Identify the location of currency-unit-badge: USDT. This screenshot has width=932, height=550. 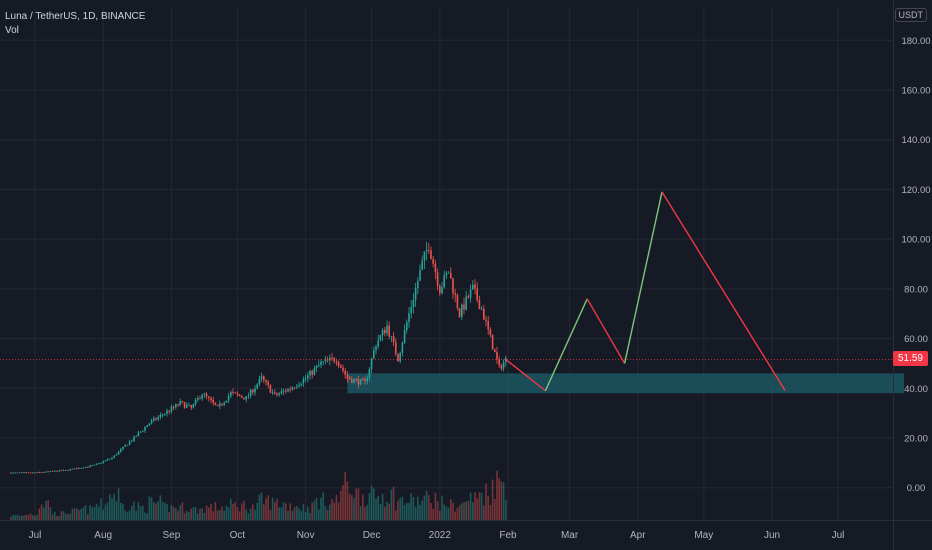
(910, 15).